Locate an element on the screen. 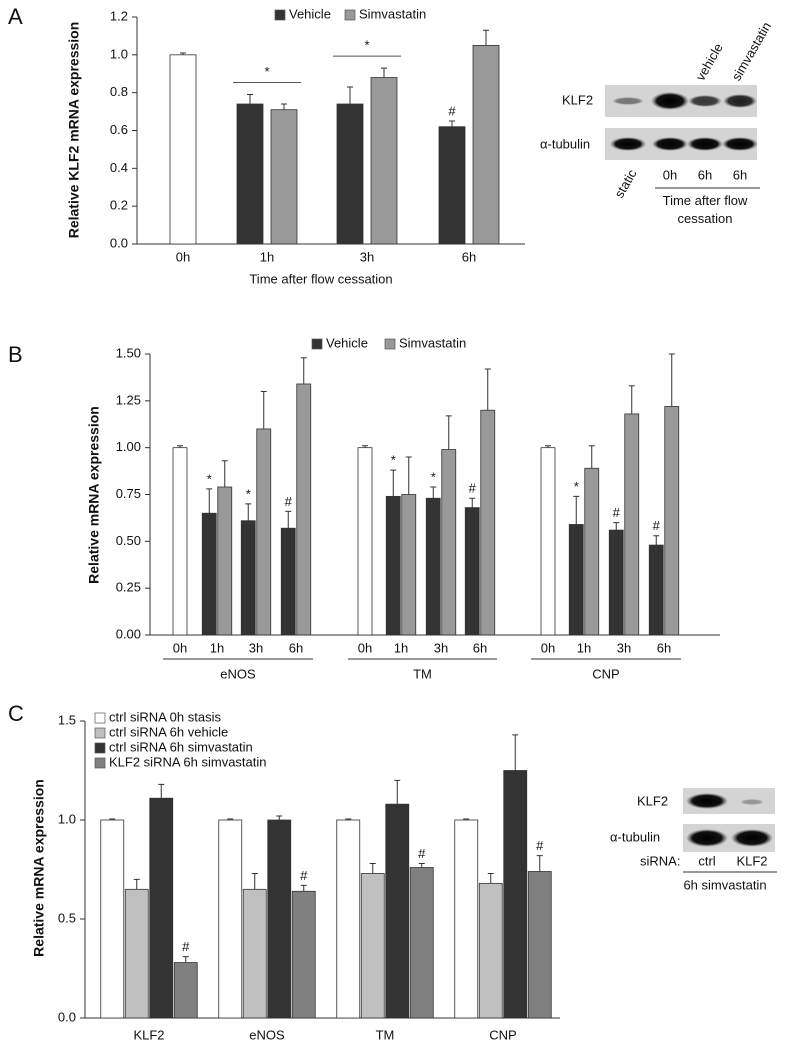 This screenshot has width=791, height=1050. panel-label: A is located at coordinates (15, 16).